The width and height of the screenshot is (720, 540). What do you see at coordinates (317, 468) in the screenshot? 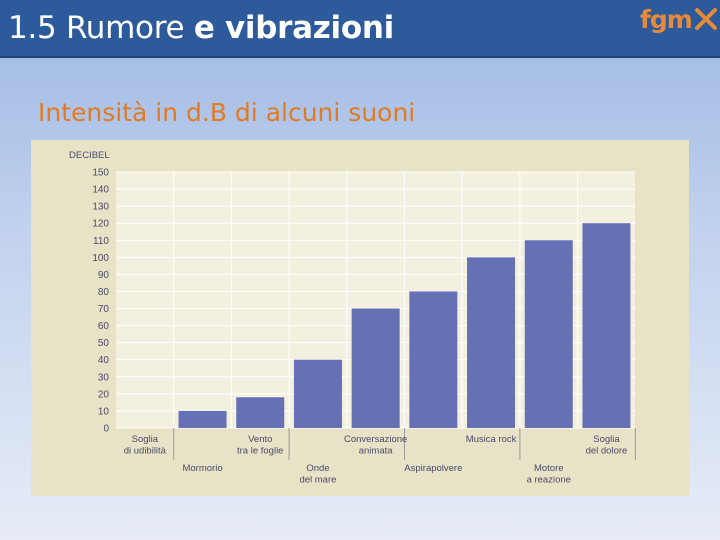
I see `category-label: Onde` at bounding box center [317, 468].